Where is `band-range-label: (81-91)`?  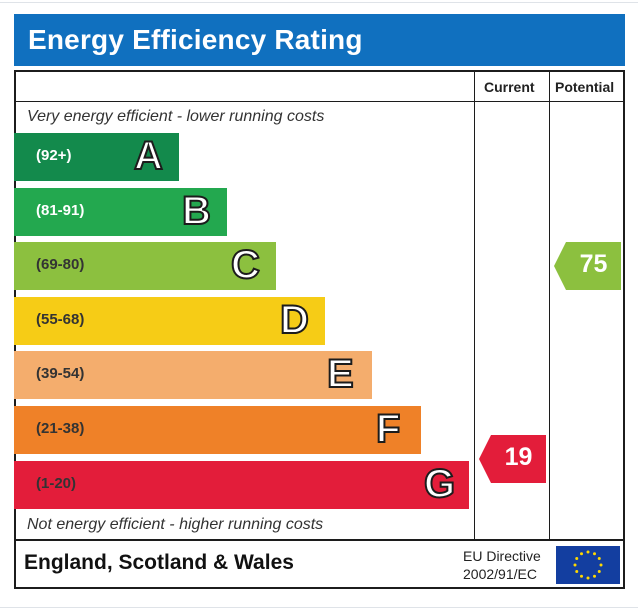 band-range-label: (81-91) is located at coordinates (60, 210).